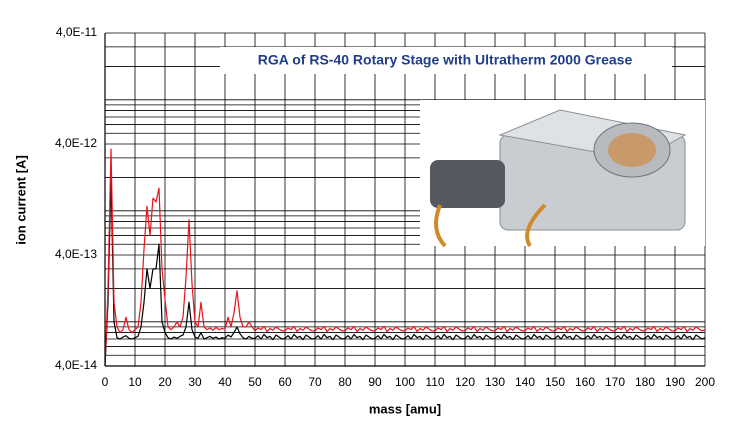 This screenshot has height=432, width=730. Describe the element at coordinates (615, 382) in the screenshot. I see `x-tick-label: 170` at that location.